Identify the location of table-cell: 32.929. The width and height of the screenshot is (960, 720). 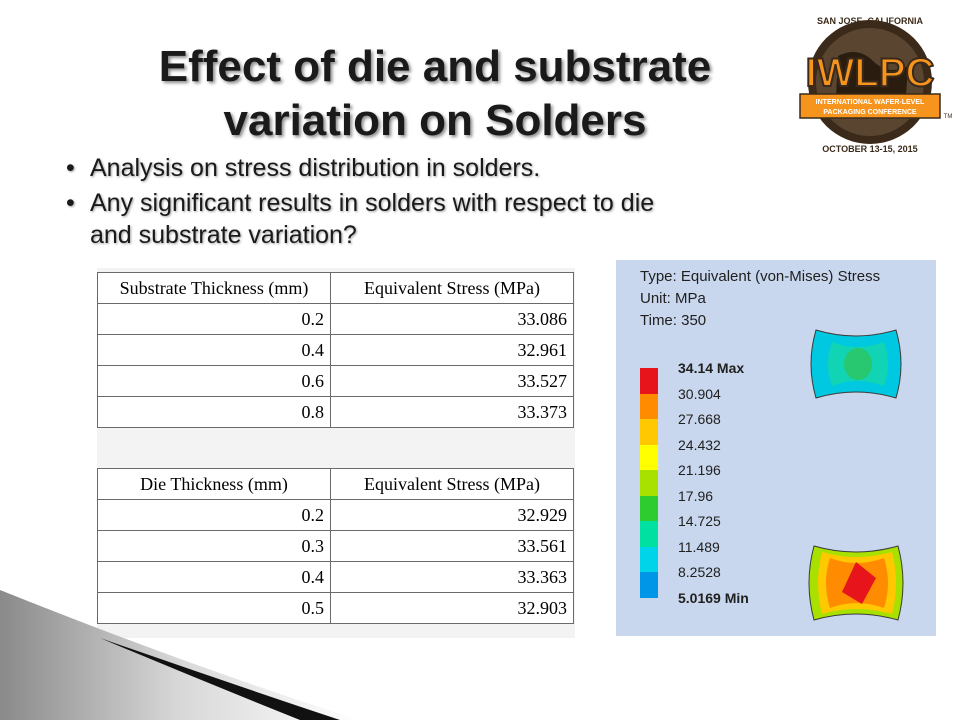
(452, 515).